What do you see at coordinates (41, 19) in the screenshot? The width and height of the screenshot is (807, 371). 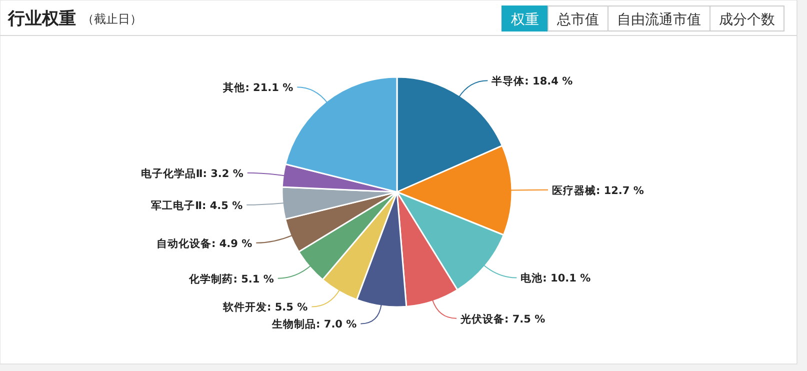 I see `chart-title: 行业权重` at bounding box center [41, 19].